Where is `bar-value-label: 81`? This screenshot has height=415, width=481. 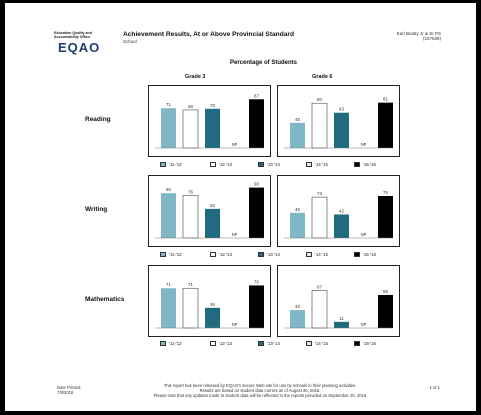 bar-value-label: 81 is located at coordinates (385, 99).